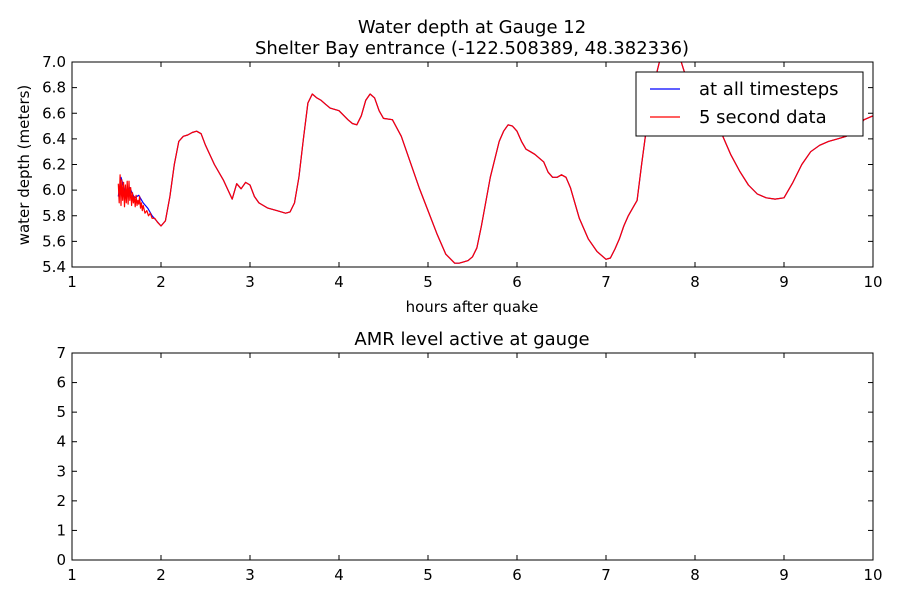 This screenshot has width=900, height=600. I want to click on legend-box, so click(749, 104).